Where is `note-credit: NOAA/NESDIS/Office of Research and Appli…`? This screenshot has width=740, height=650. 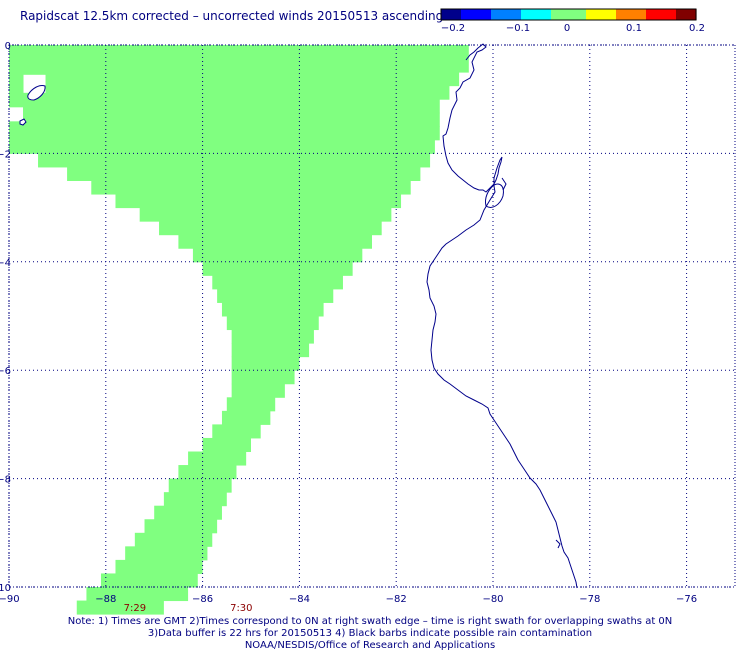 note-credit: NOAA/NESDIS/Office of Research and Appli… is located at coordinates (370, 645).